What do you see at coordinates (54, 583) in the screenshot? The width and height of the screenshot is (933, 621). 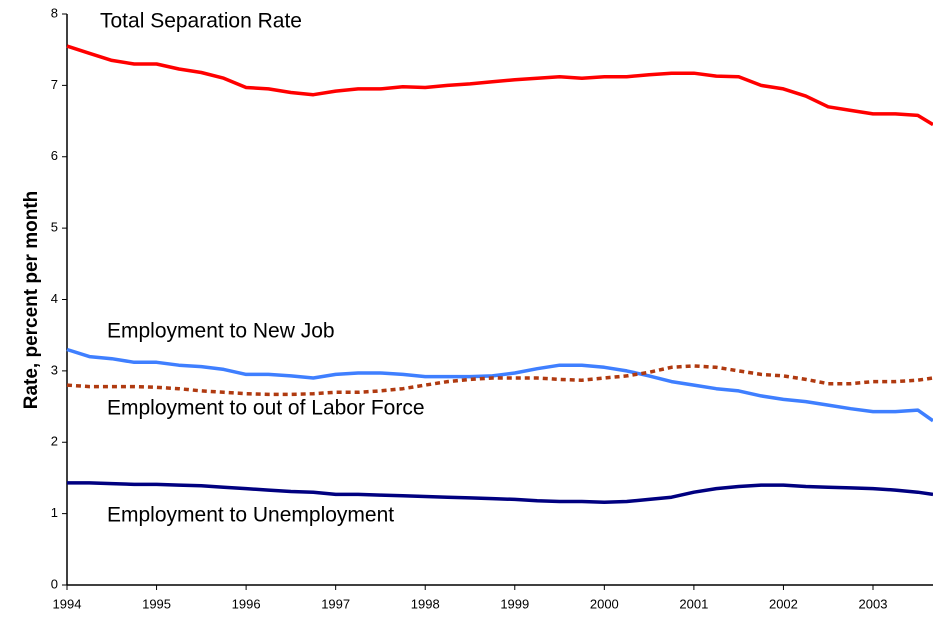 I see `y-tick-label: 0` at bounding box center [54, 583].